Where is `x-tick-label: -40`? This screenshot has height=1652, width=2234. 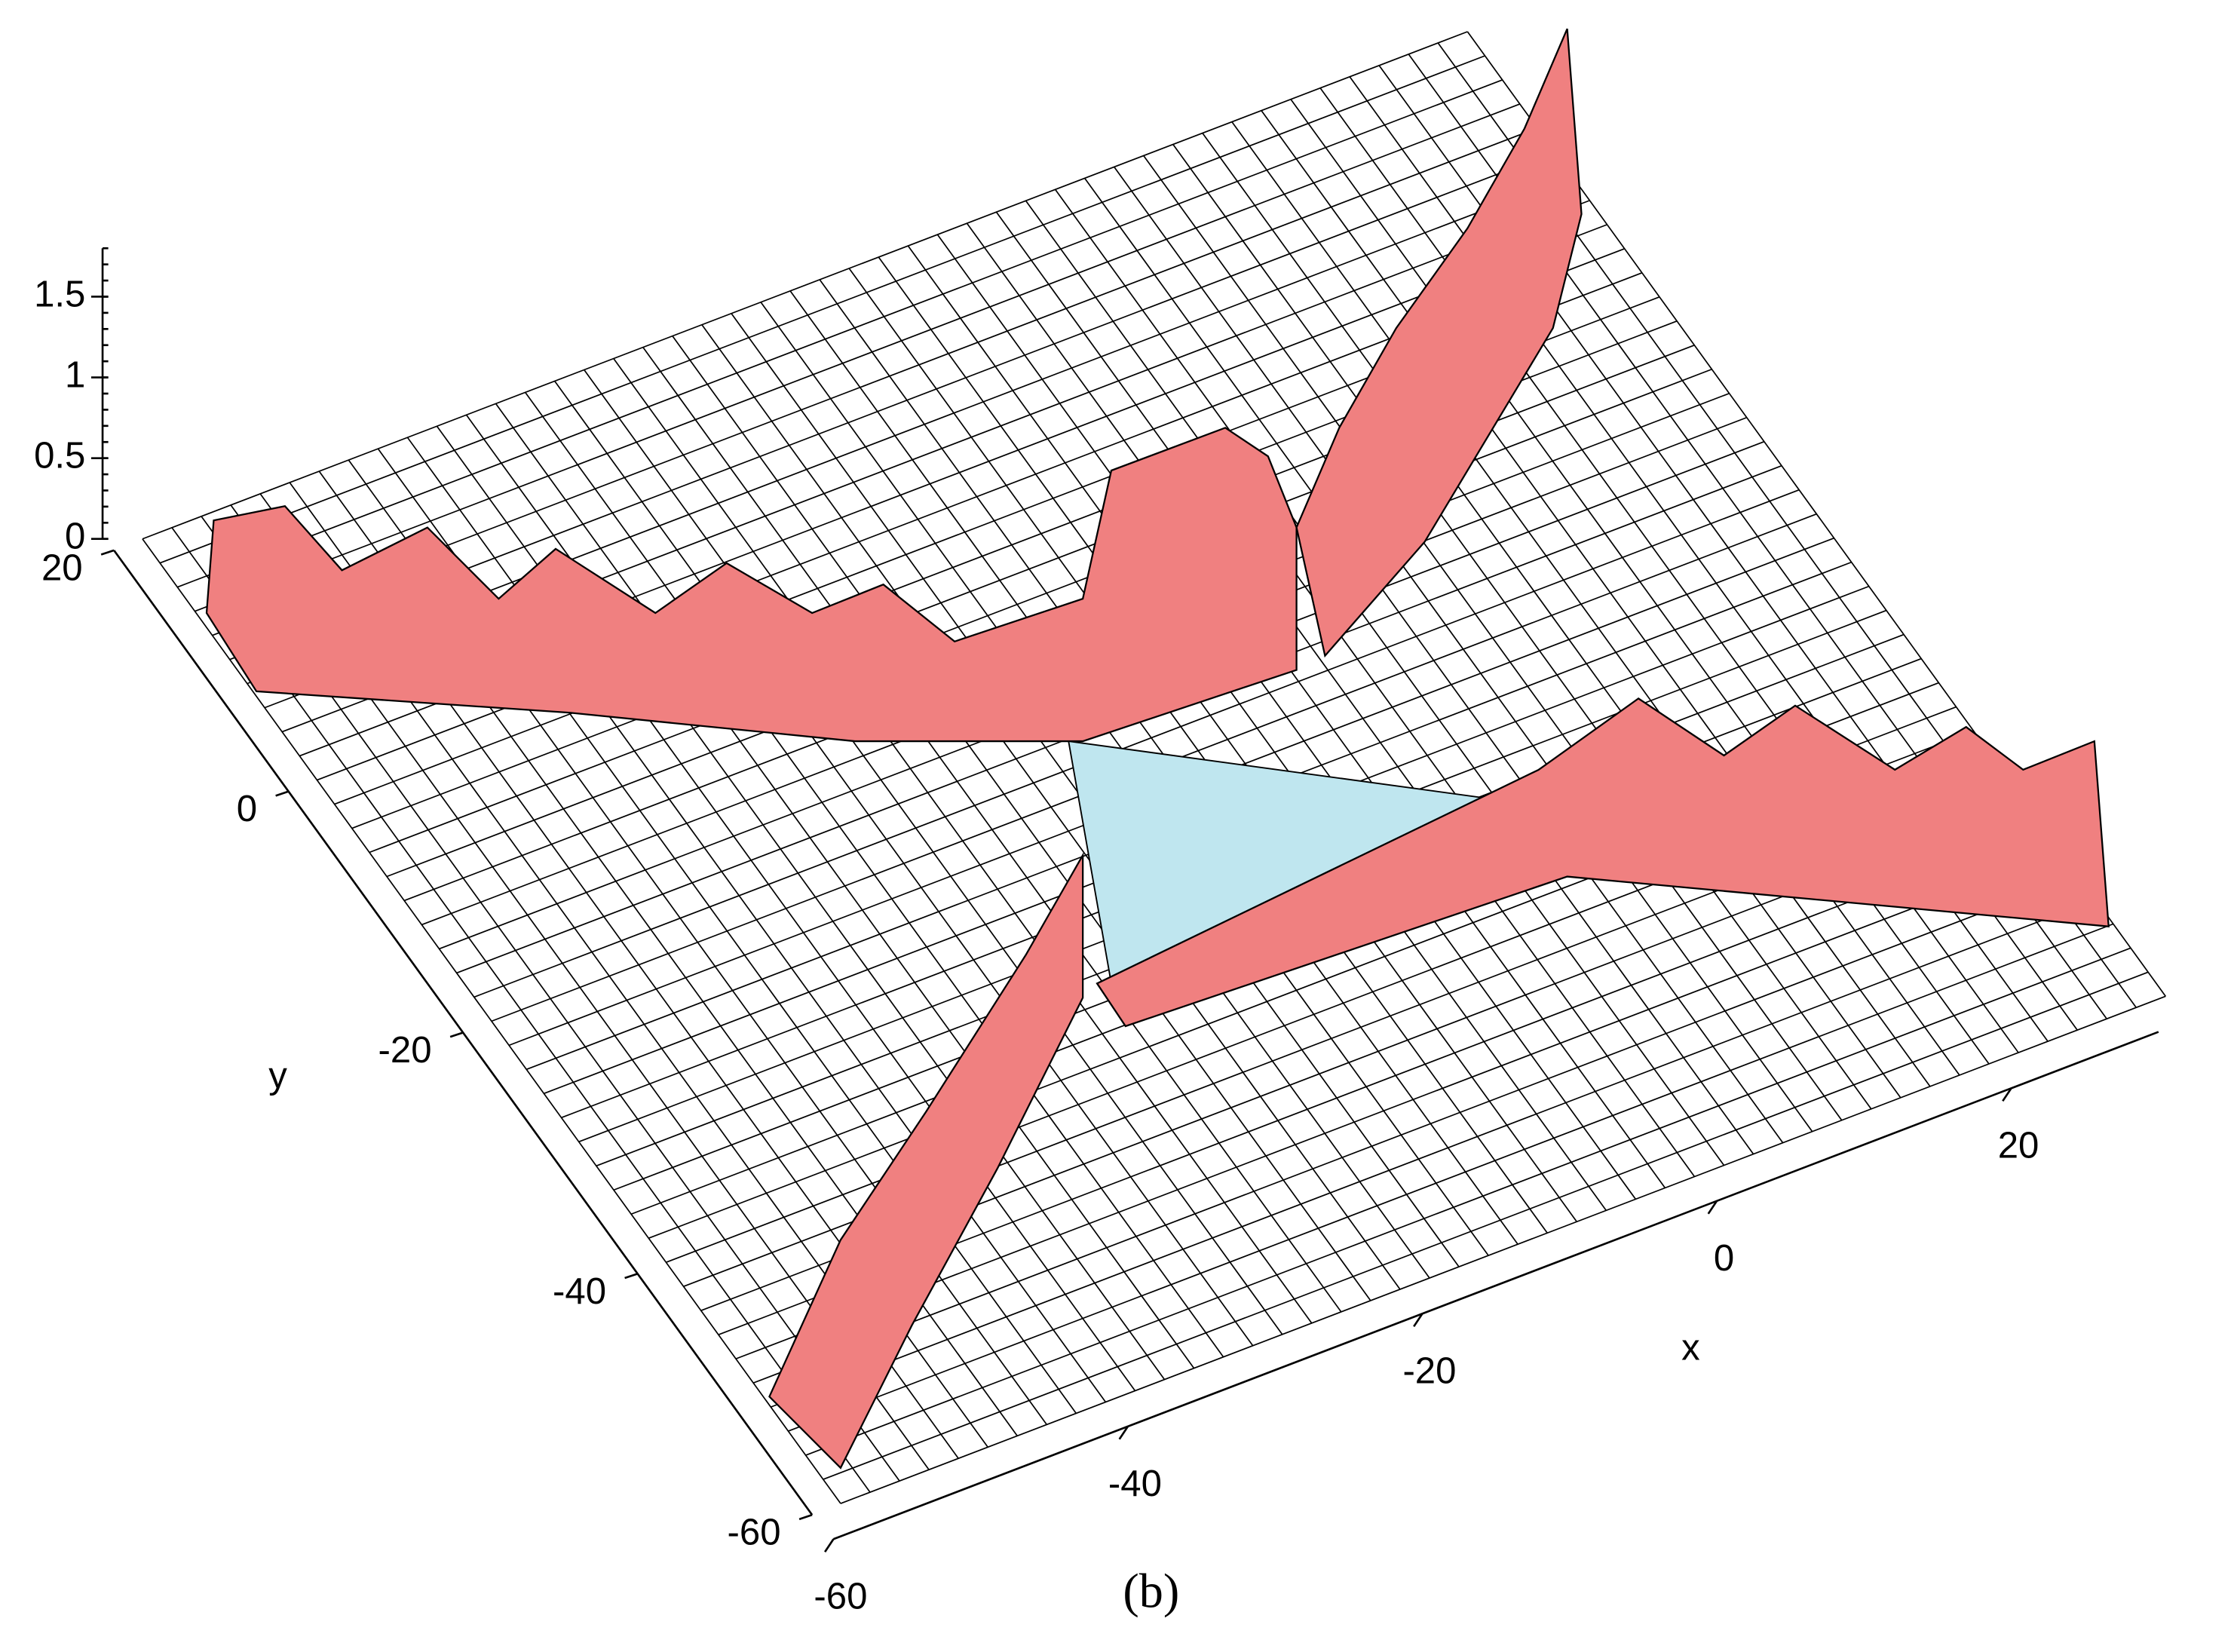
x-tick-label: -40 is located at coordinates (1135, 1484).